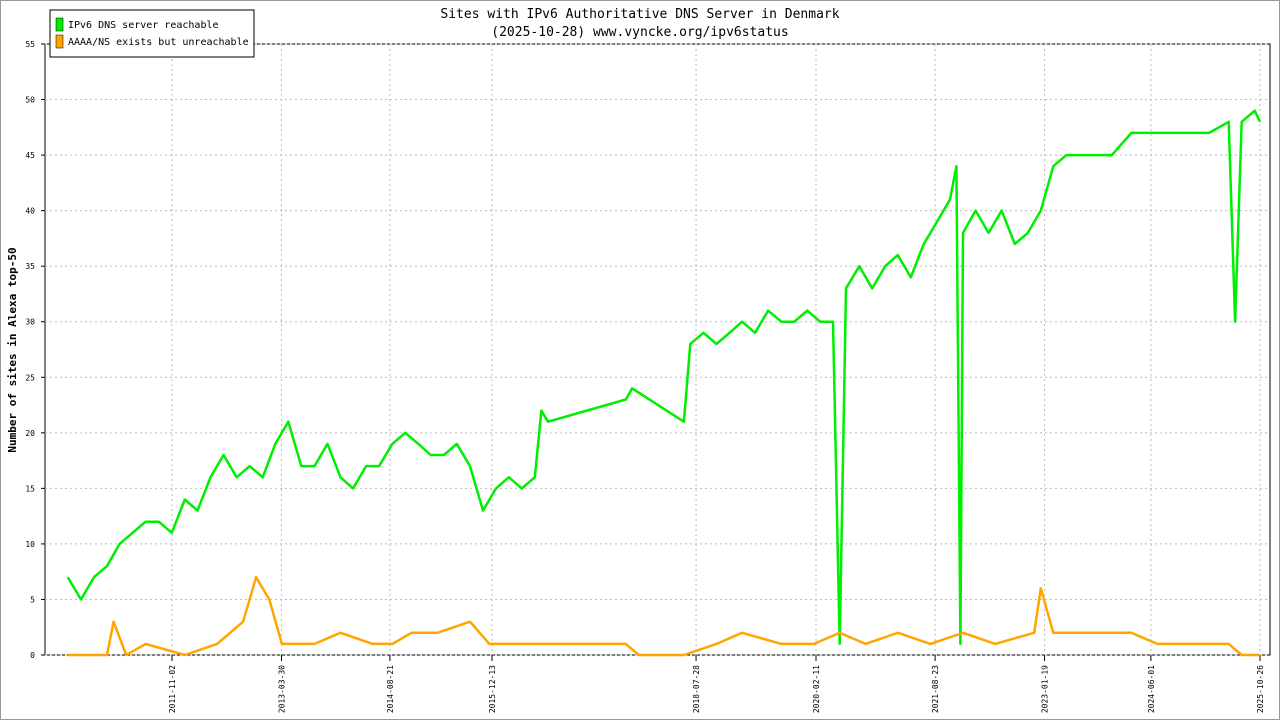 This screenshot has width=1280, height=720. What do you see at coordinates (30, 488) in the screenshot?
I see `y-tick-label: 15` at bounding box center [30, 488].